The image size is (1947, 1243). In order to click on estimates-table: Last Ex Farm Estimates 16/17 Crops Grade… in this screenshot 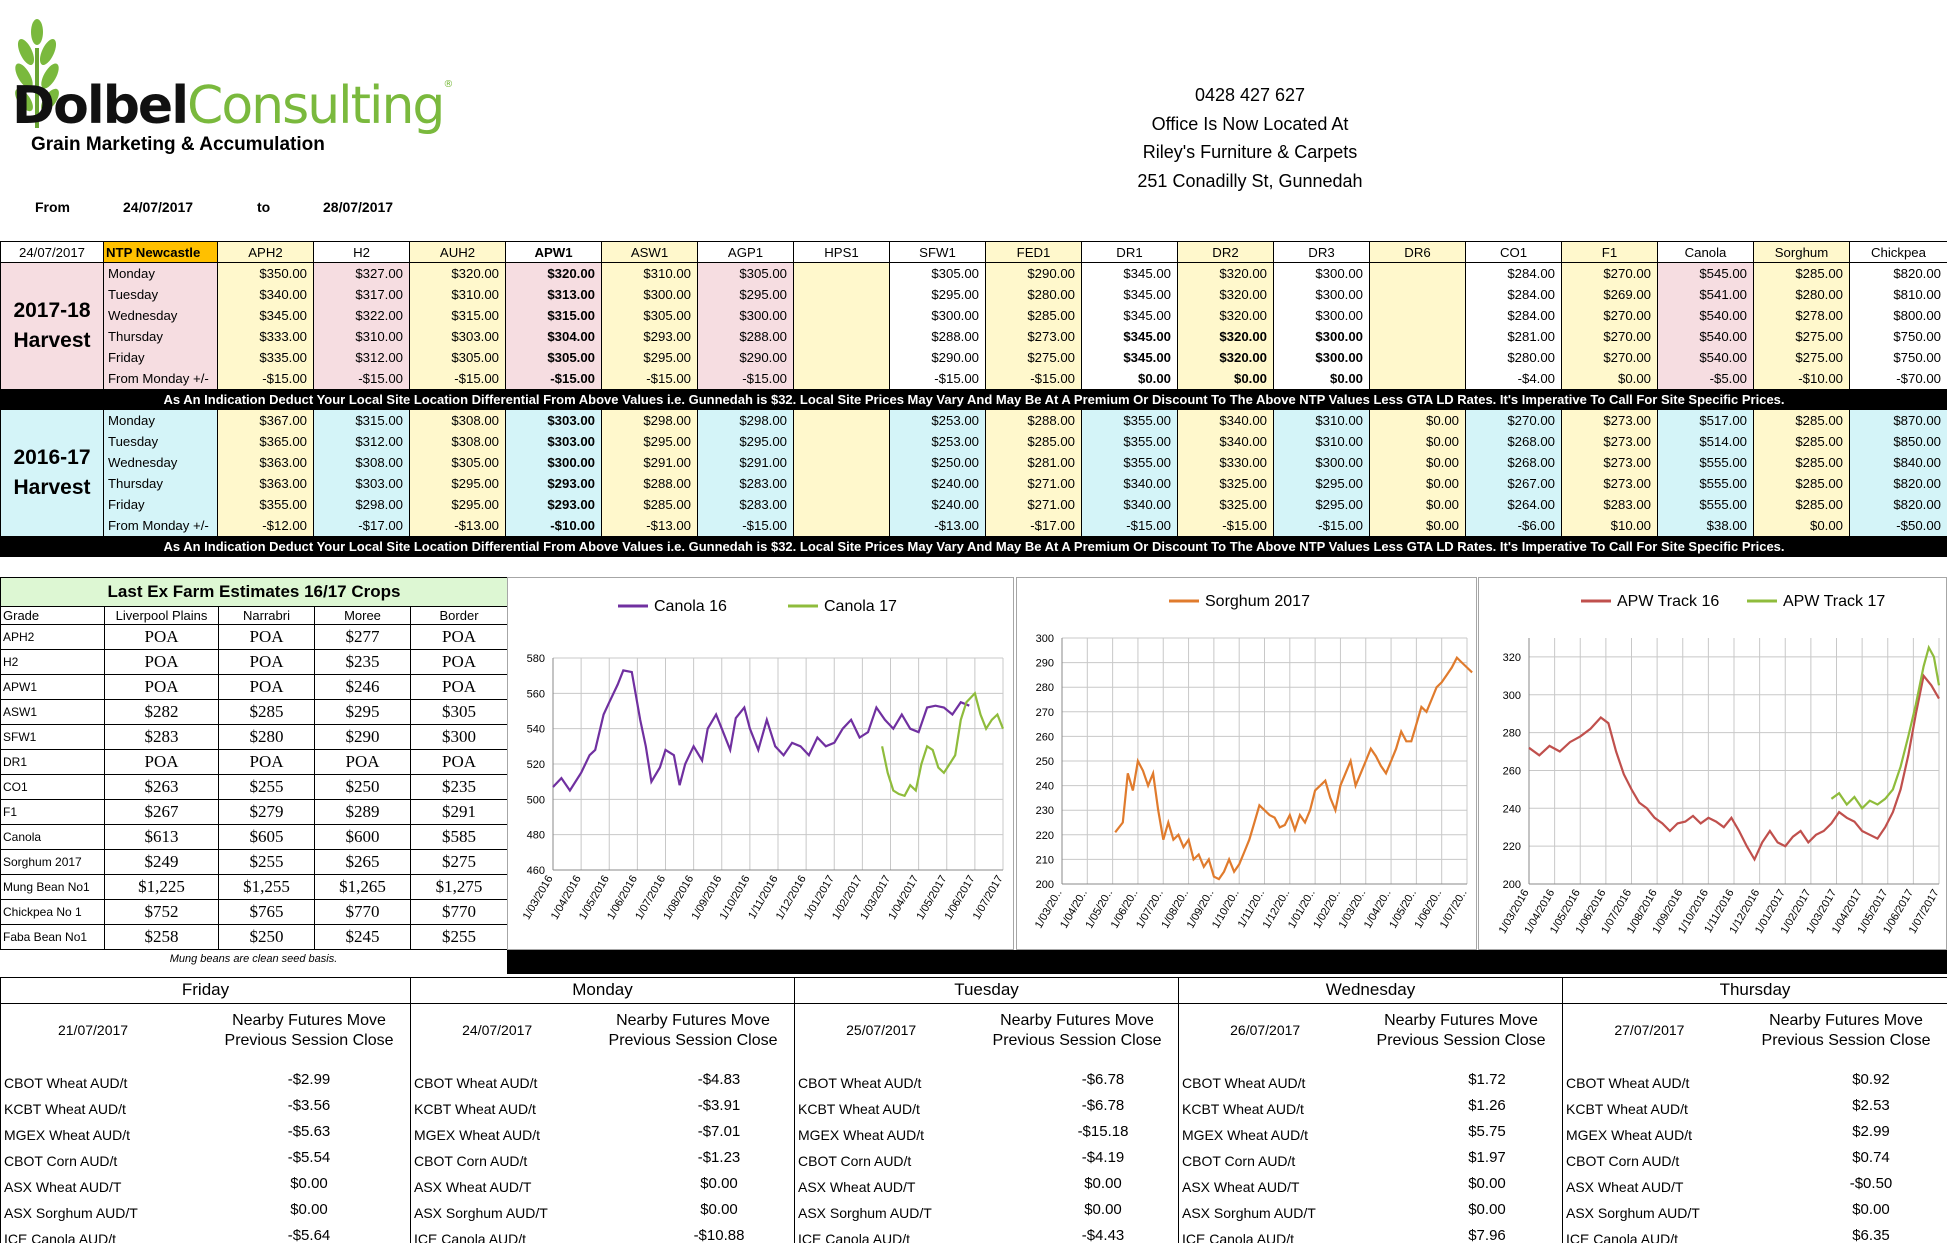, I will do `click(254, 763)`.